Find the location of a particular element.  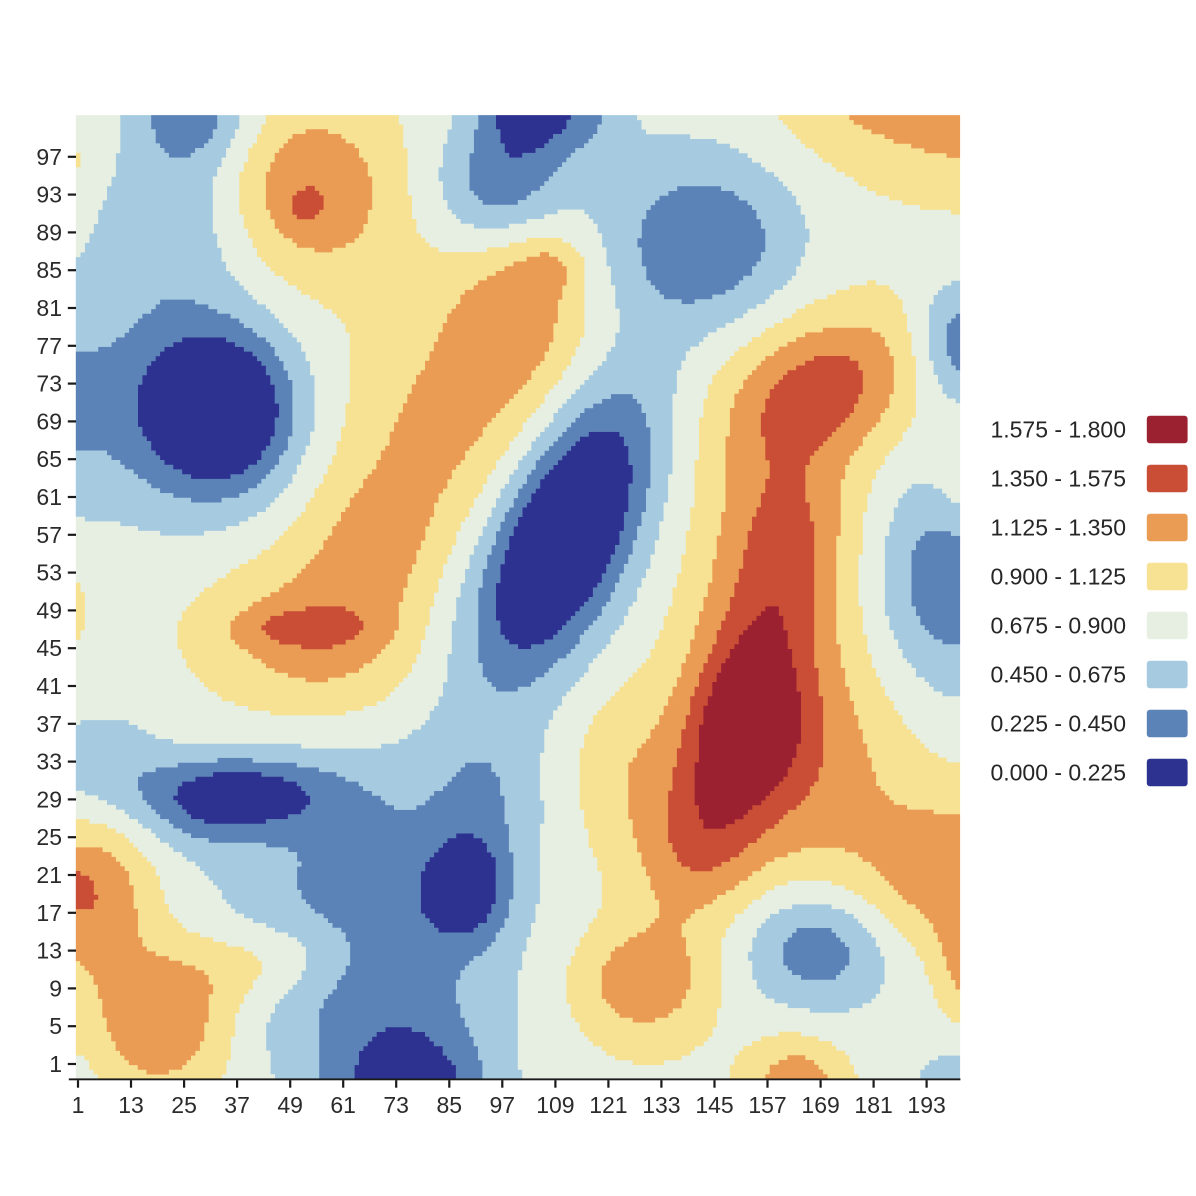

svg-text: 81 is located at coordinates (49, 308).